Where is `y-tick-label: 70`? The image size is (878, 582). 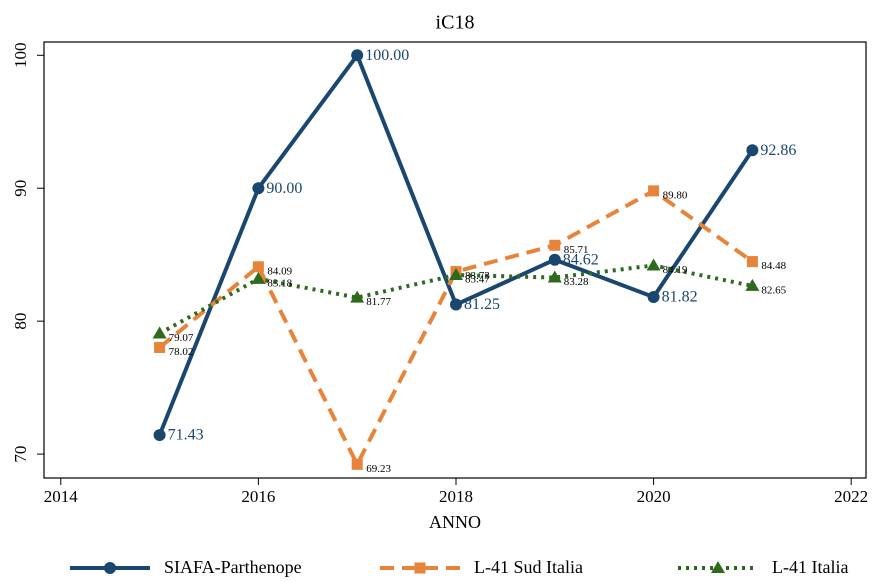
y-tick-label: 70 is located at coordinates (20, 454).